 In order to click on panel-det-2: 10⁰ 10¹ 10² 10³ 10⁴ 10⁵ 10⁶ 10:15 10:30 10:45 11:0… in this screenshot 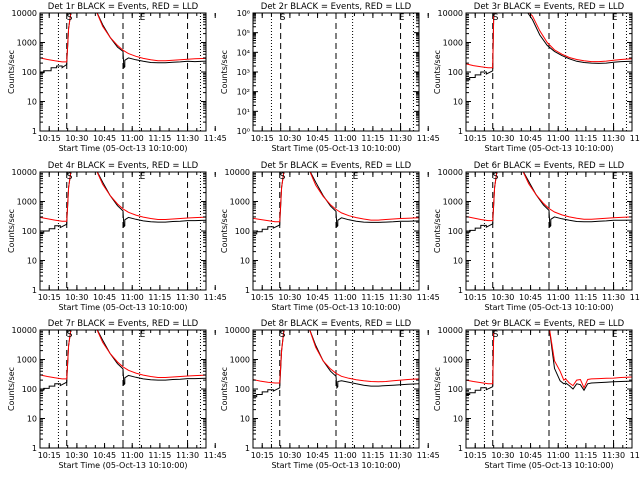, I will do `click(330, 77)`.